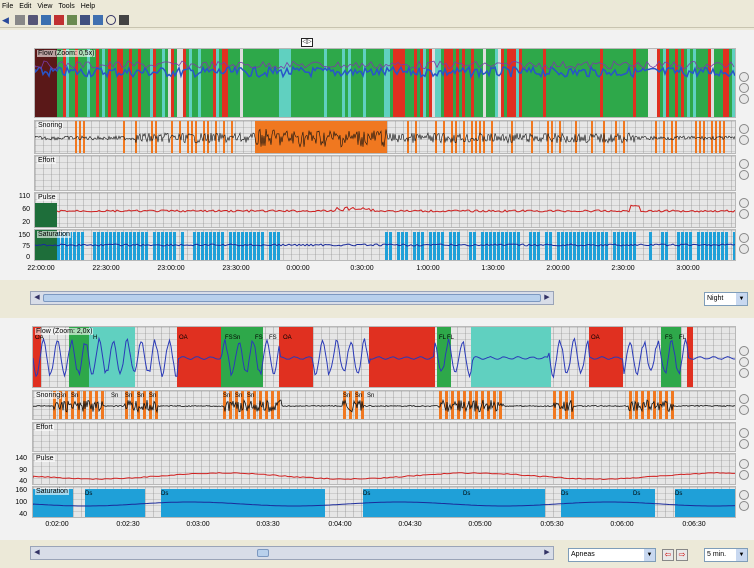  I want to click on chart-icon, so click(46, 19).